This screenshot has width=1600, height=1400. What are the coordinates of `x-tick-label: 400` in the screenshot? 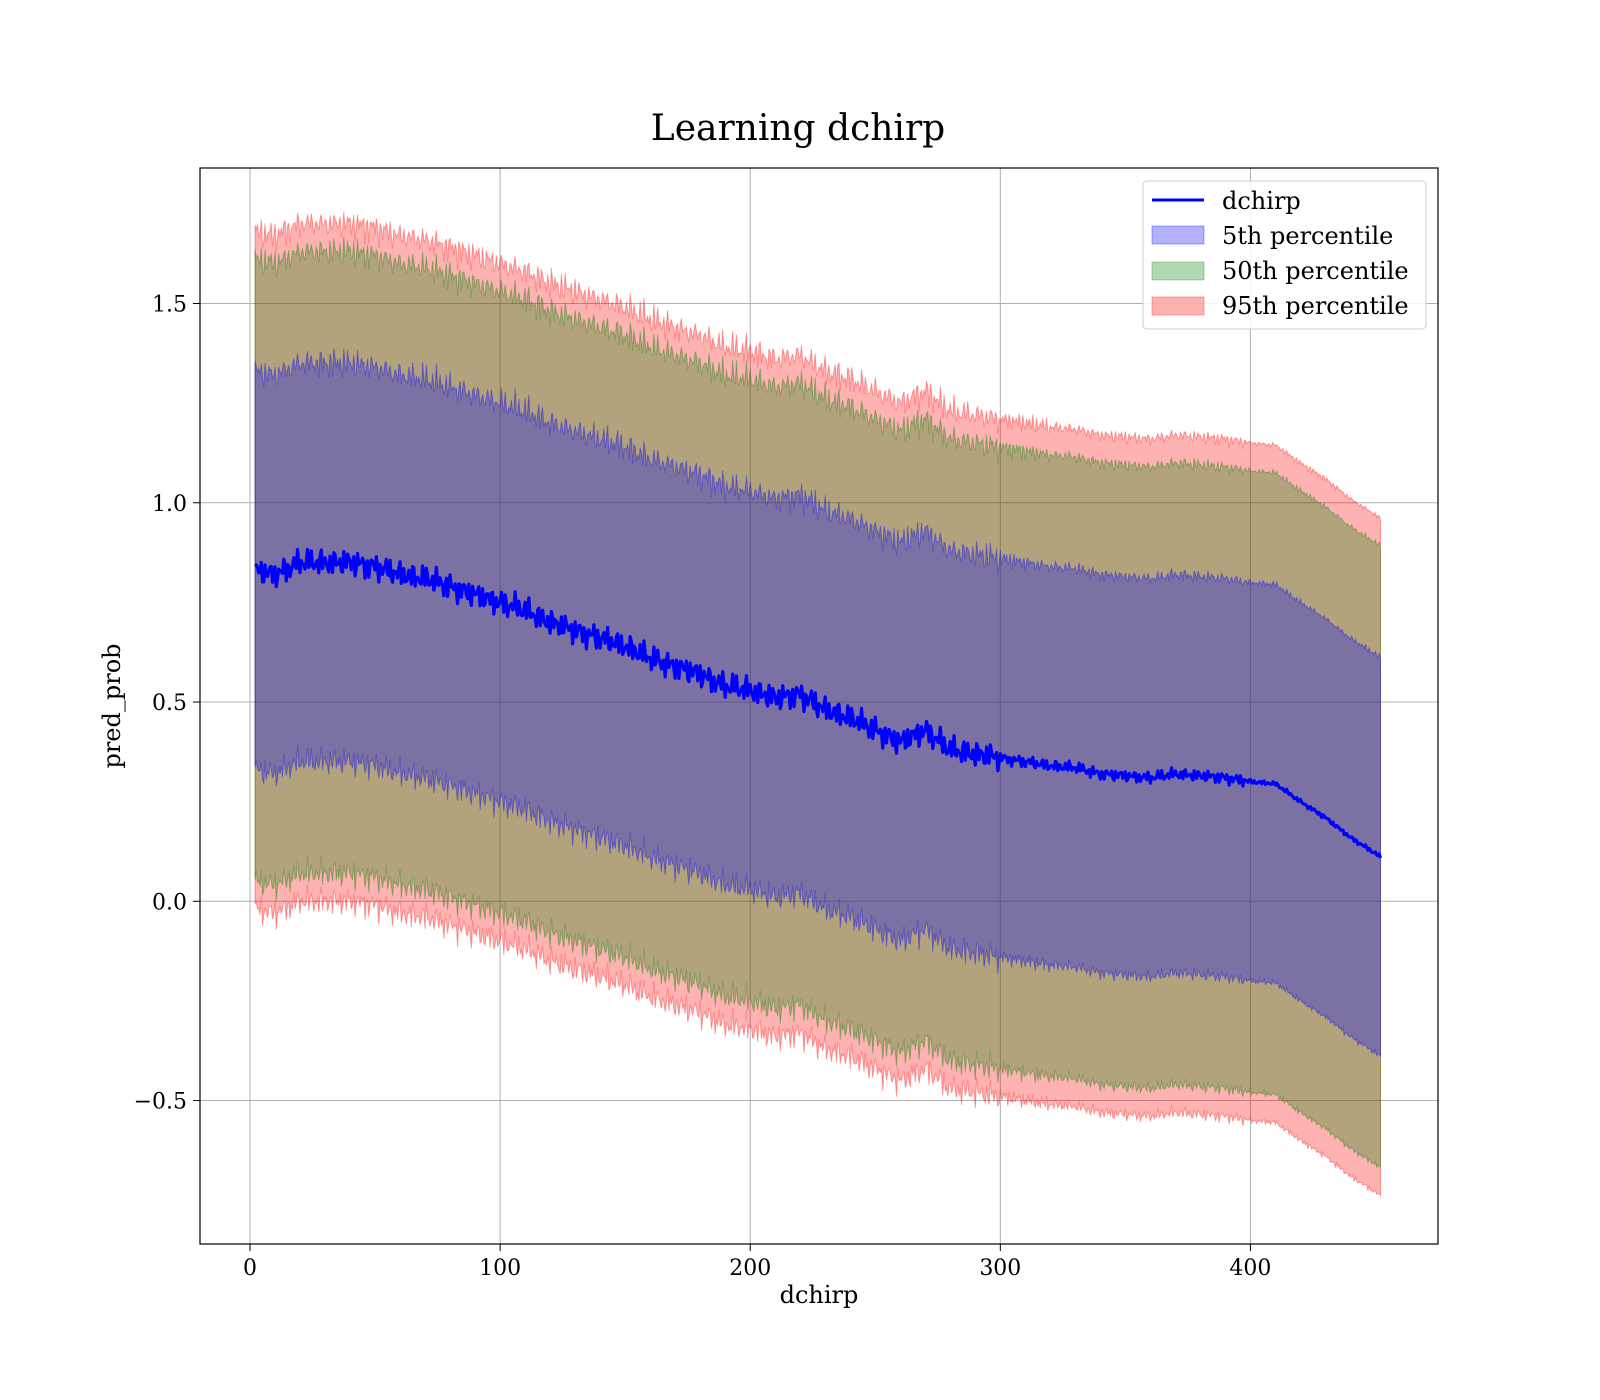 It's located at (1250, 1268).